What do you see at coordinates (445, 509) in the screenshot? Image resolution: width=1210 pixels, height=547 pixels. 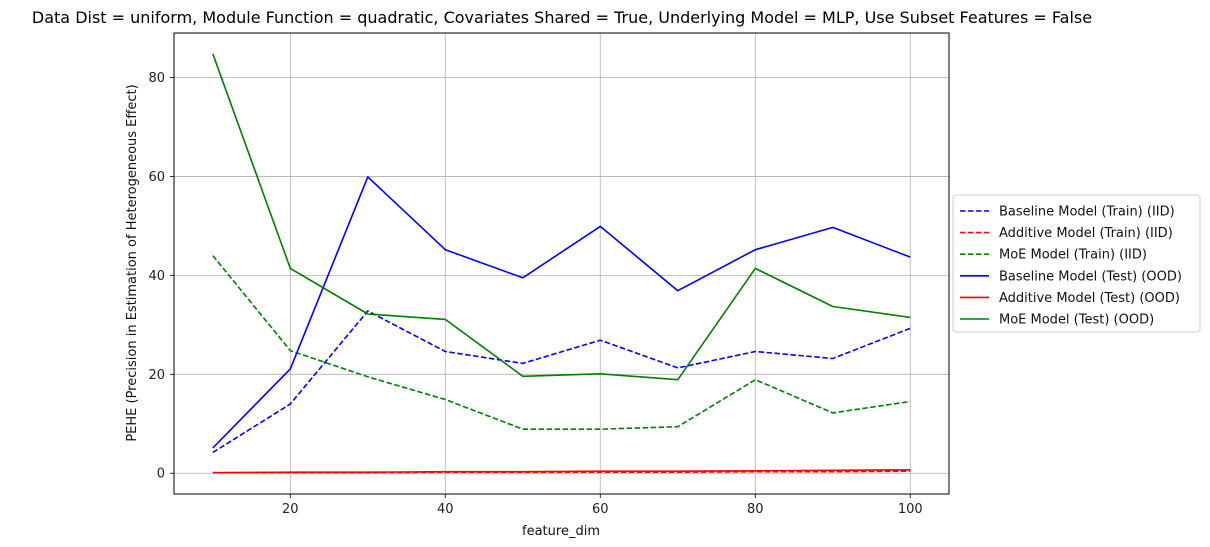 I see `x-tick-label: 40` at bounding box center [445, 509].